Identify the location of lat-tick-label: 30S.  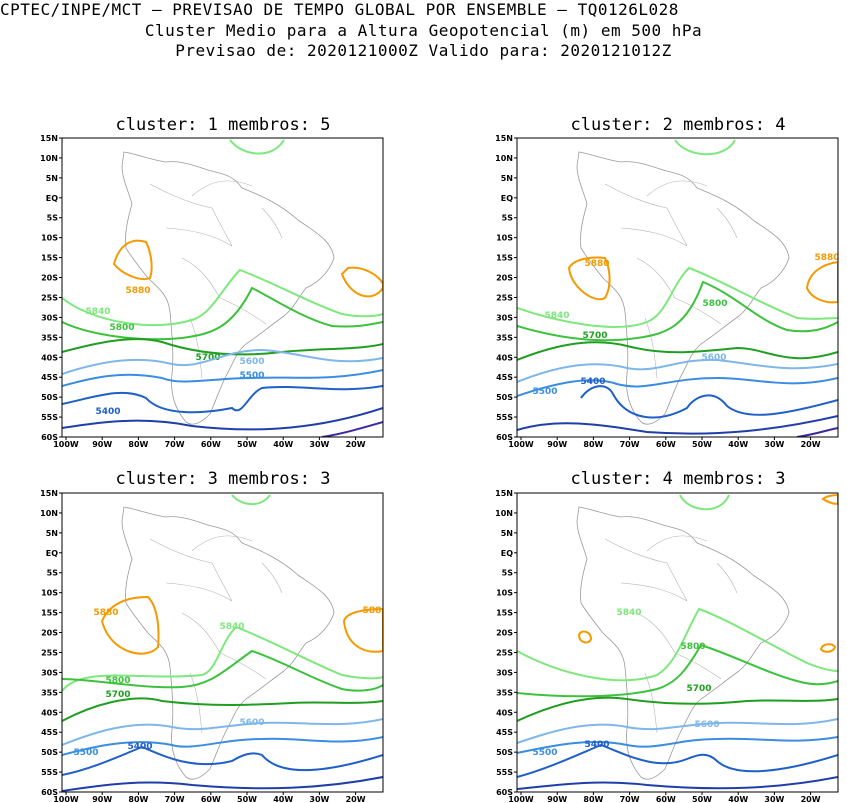
(49, 317).